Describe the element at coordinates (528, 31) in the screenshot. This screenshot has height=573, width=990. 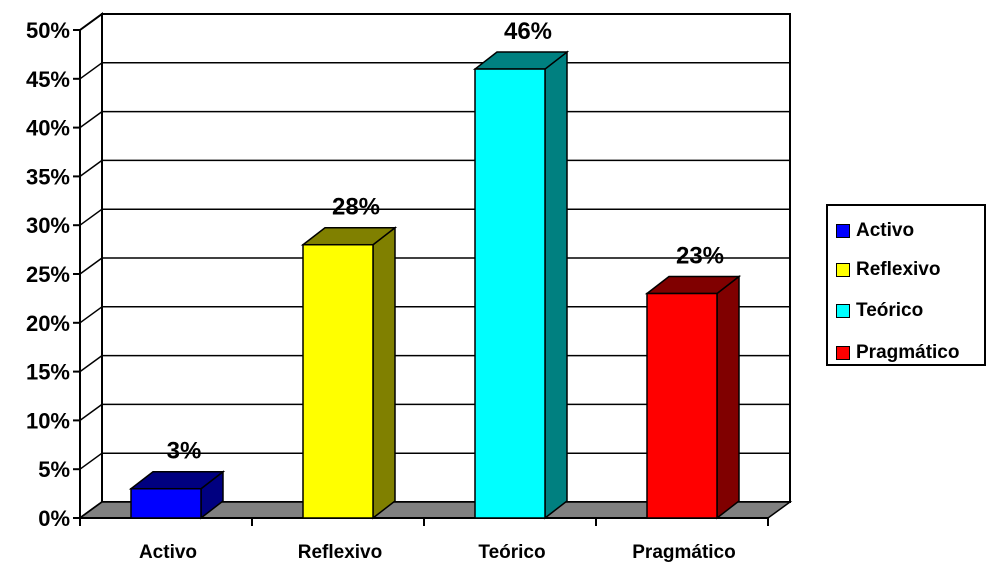
I see `data-label-teorico: 46%` at that location.